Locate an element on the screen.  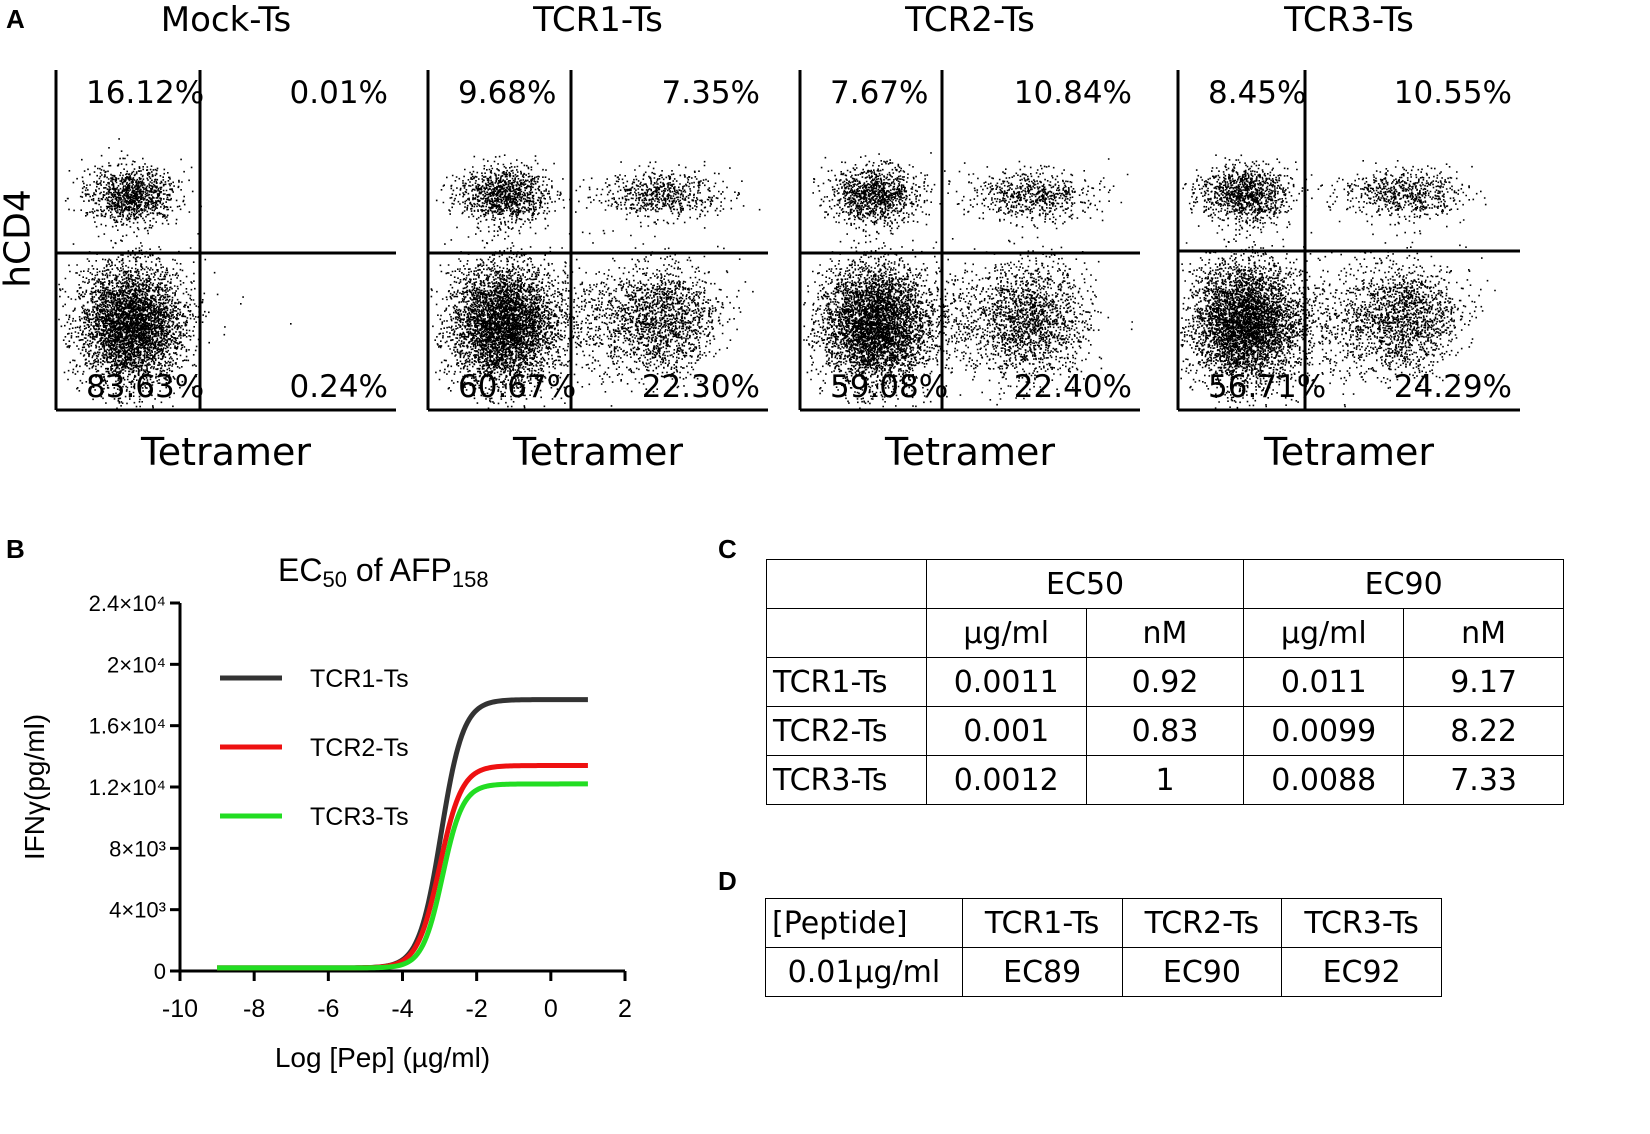
series-line-tcr2-ts is located at coordinates (402, 867).